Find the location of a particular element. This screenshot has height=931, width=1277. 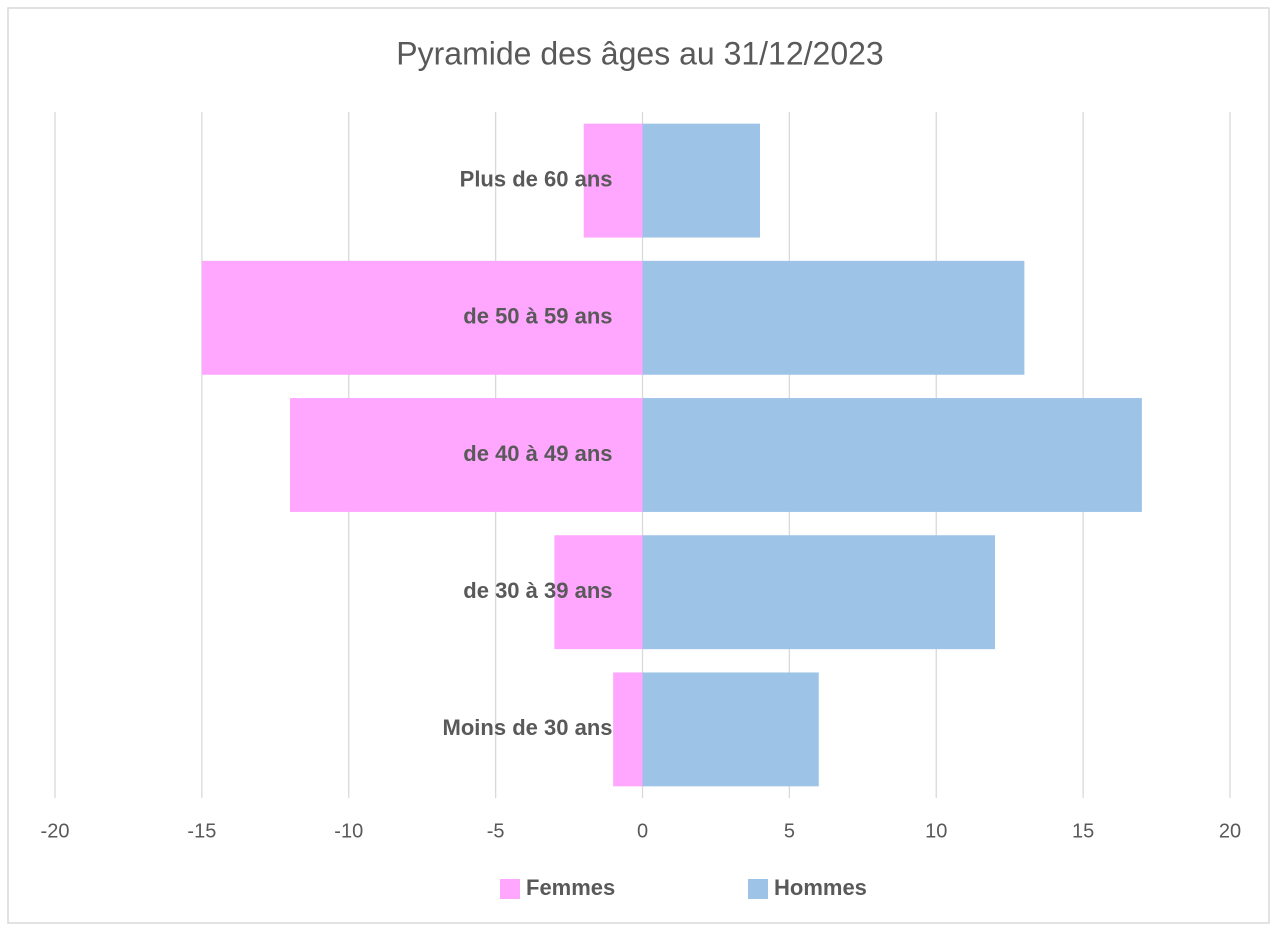

legend-label: Femmes is located at coordinates (570, 887).